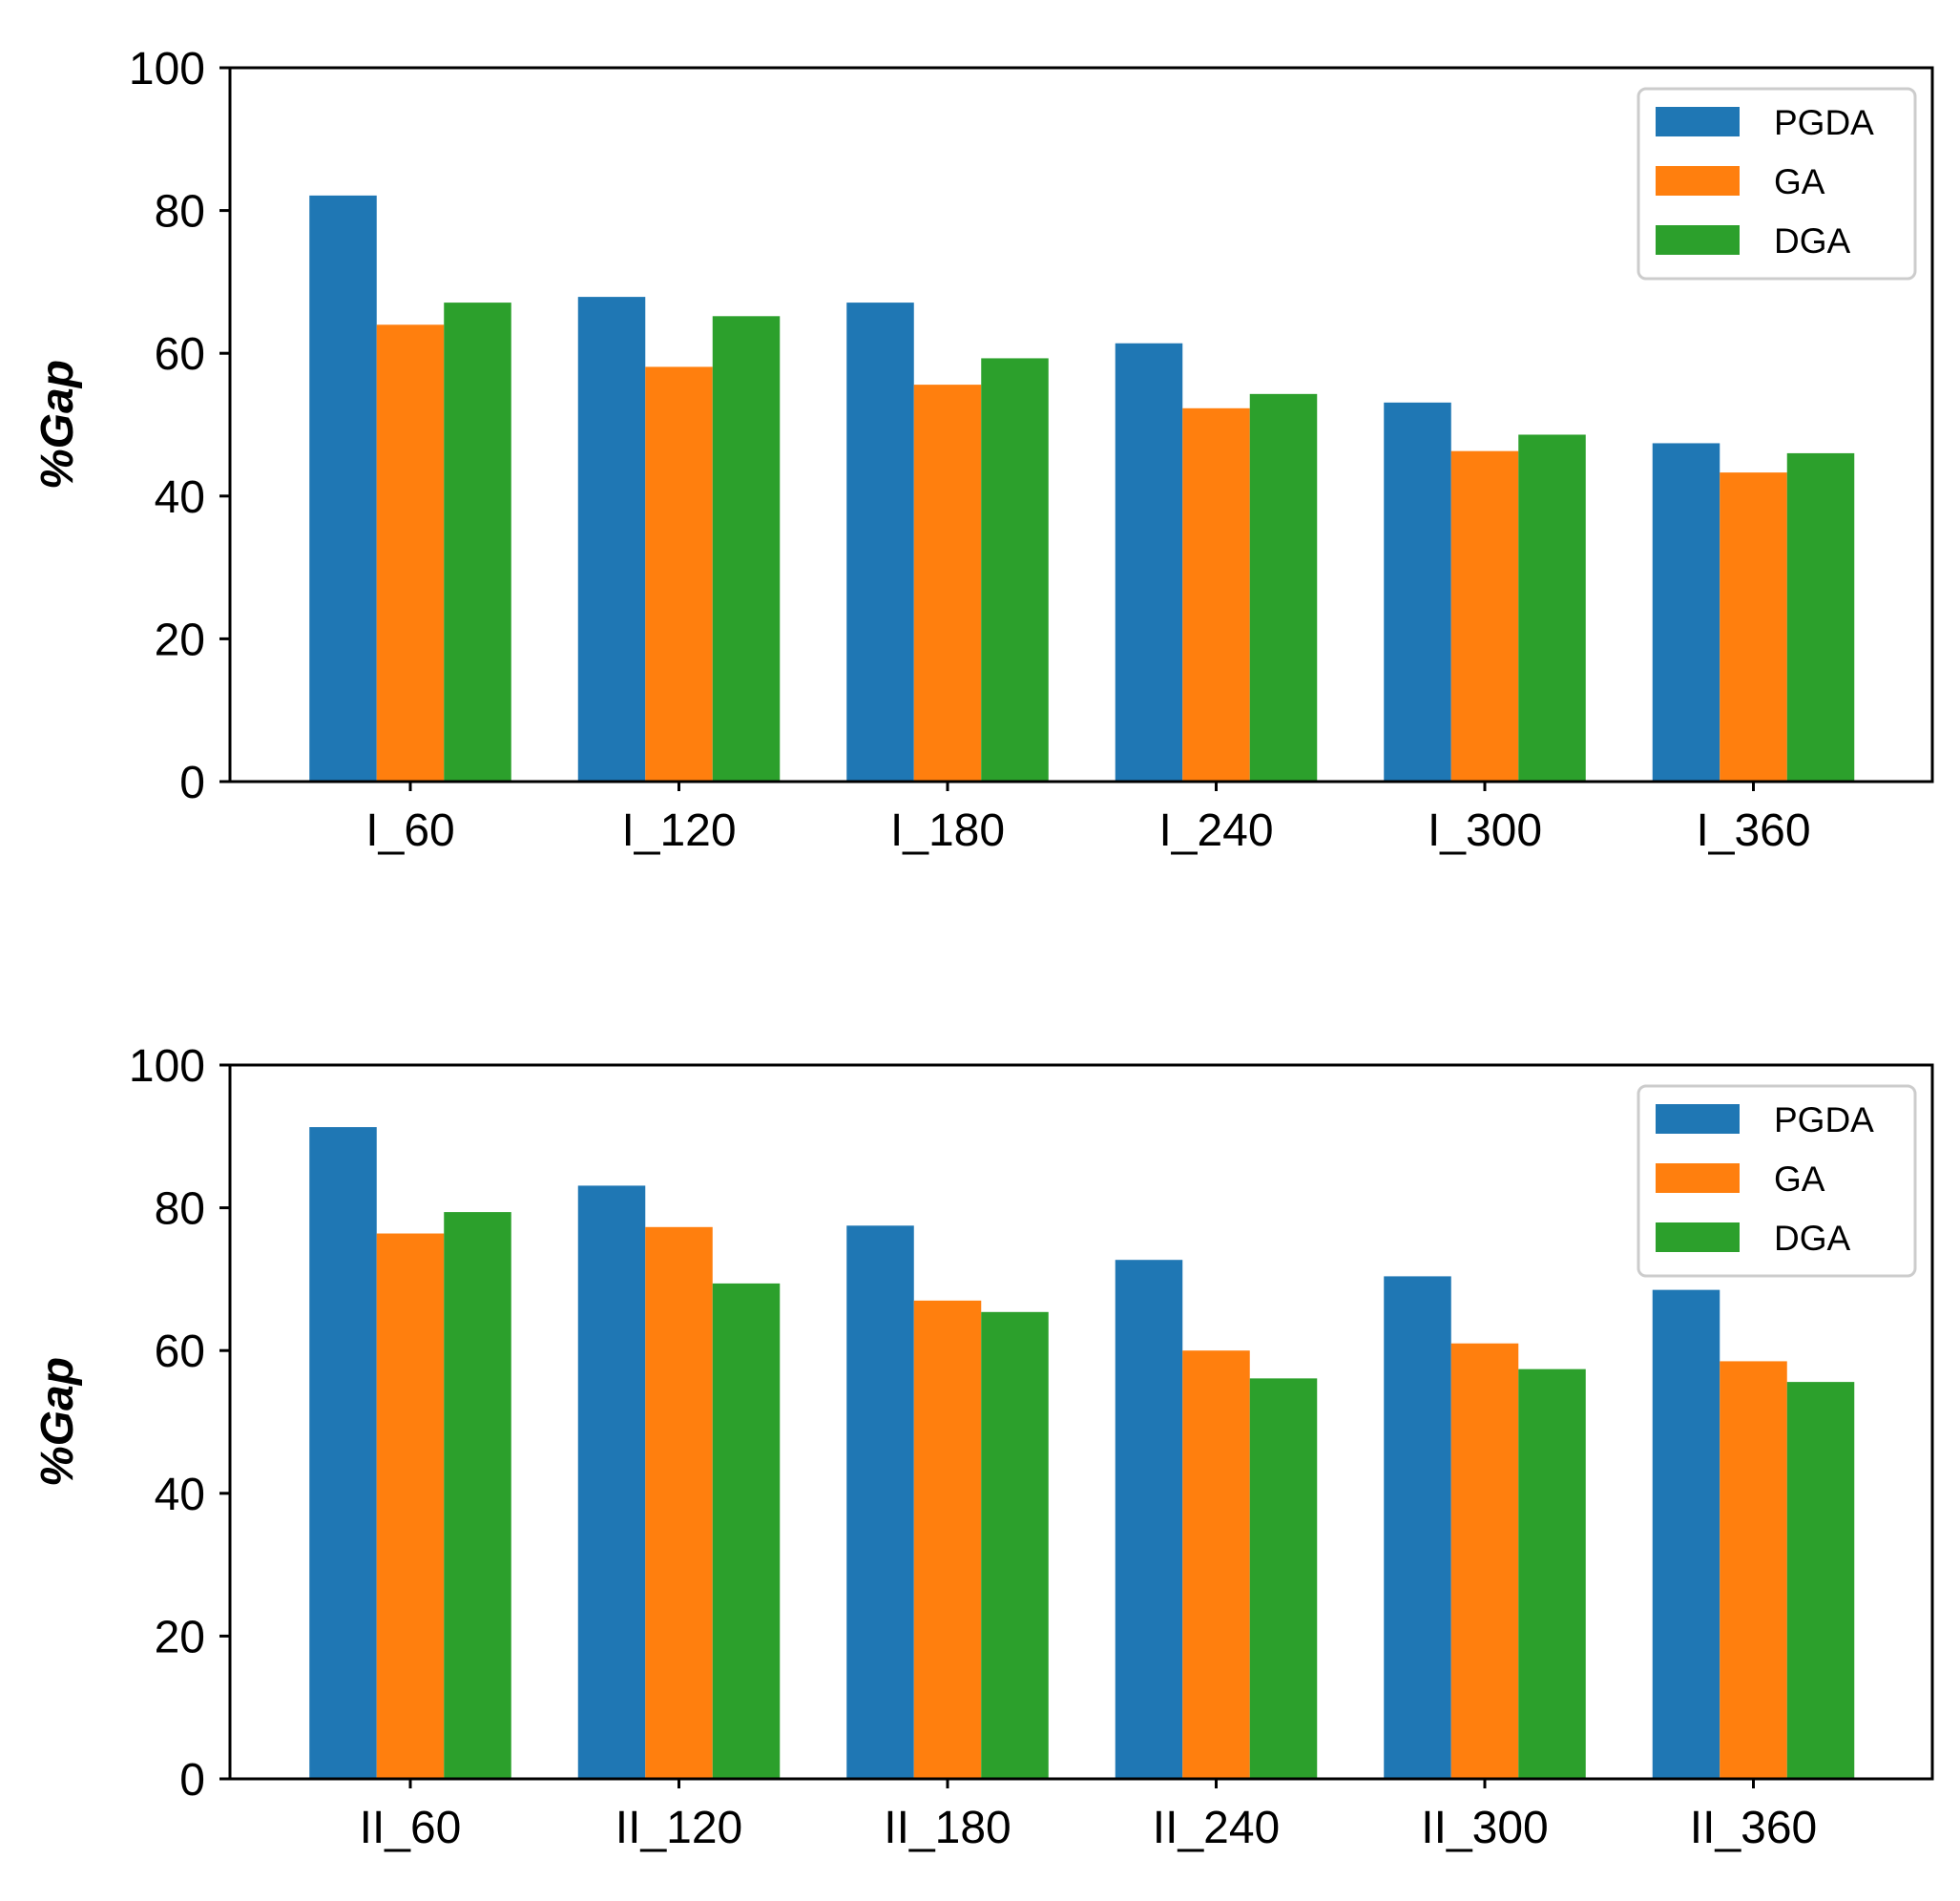 The height and width of the screenshot is (1901, 1960). I want to click on x-tick-label: I_240, so click(1215, 831).